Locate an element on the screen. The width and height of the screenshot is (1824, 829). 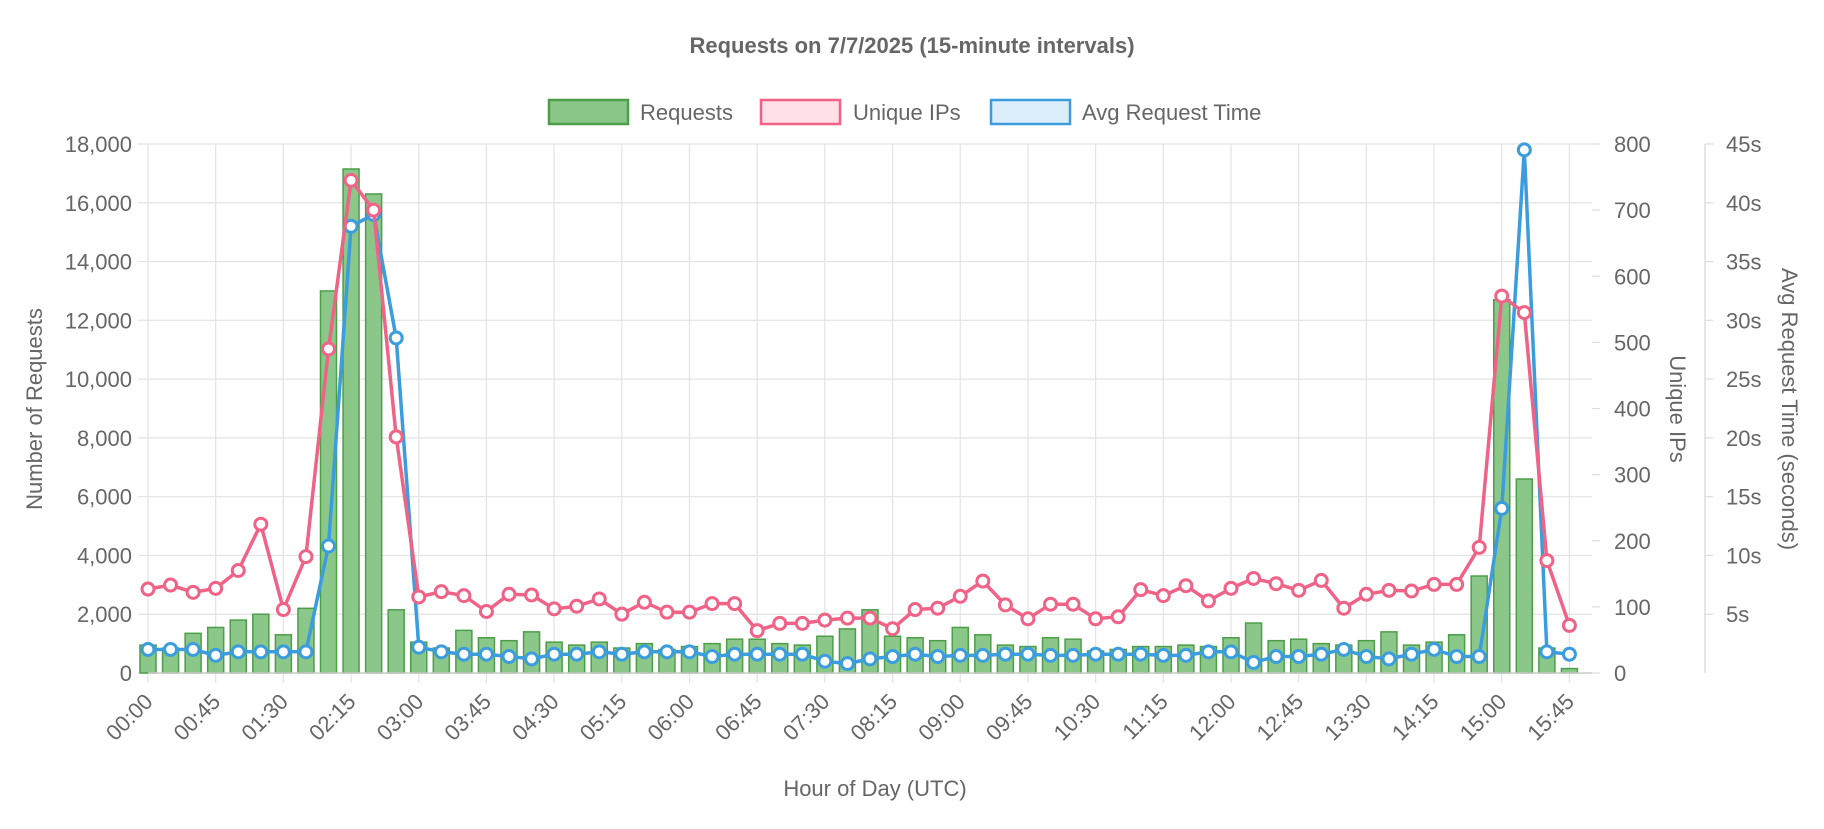
y-tick-label-right-avg-time: 25s is located at coordinates (1743, 379).